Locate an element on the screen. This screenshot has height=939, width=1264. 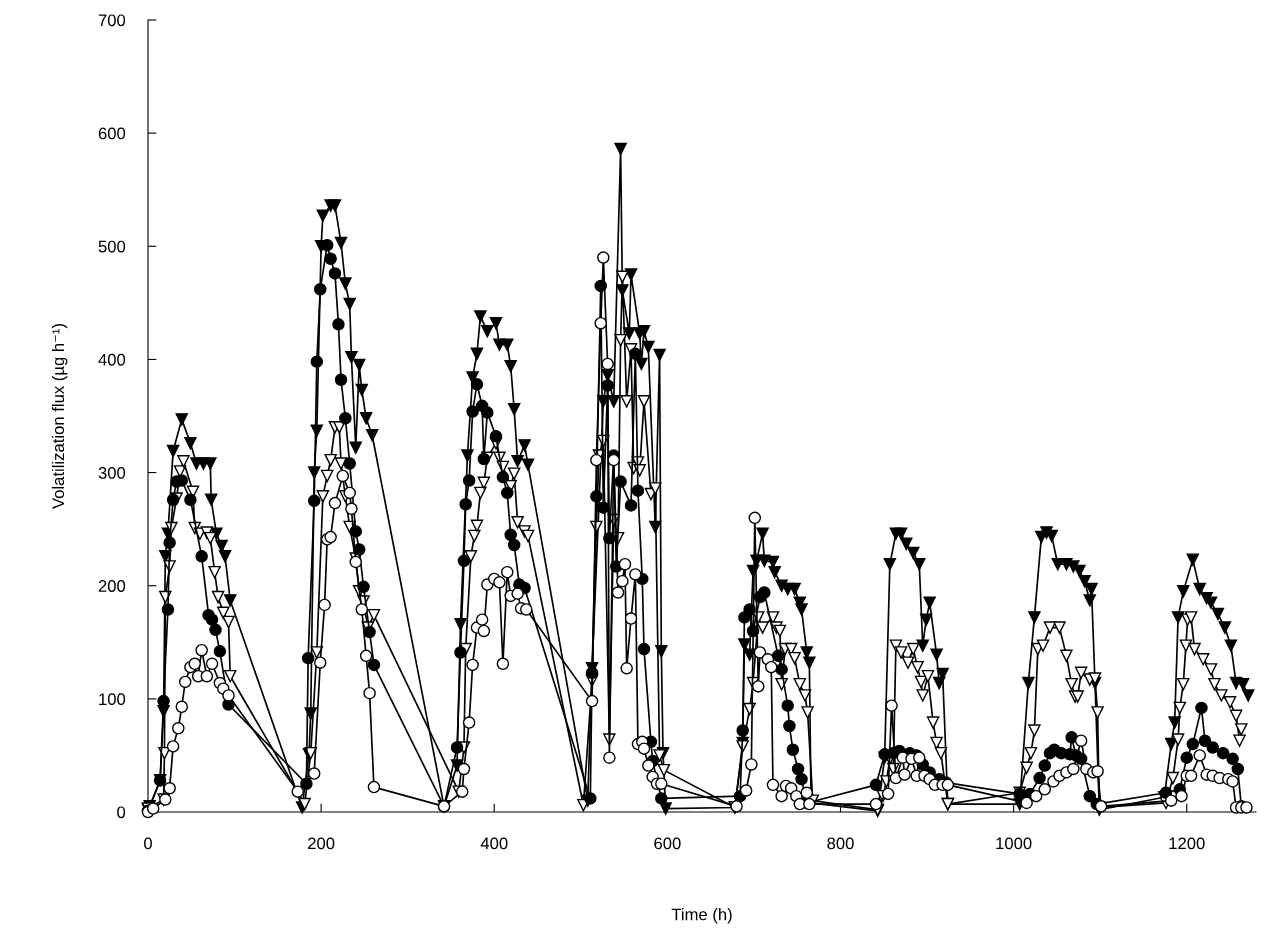
x-tick-label: 1000 is located at coordinates (1014, 843).